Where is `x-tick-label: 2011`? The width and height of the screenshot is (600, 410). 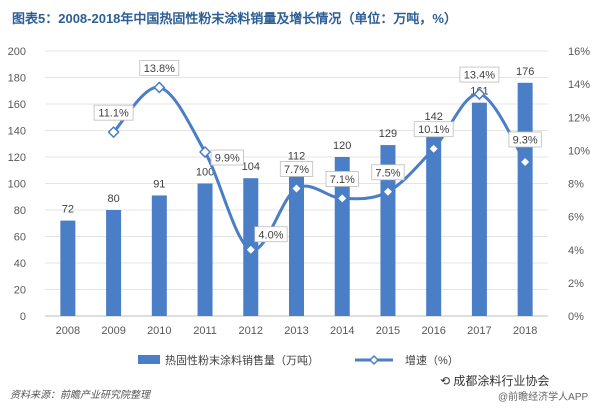
x-tick-label: 2011 is located at coordinates (205, 331).